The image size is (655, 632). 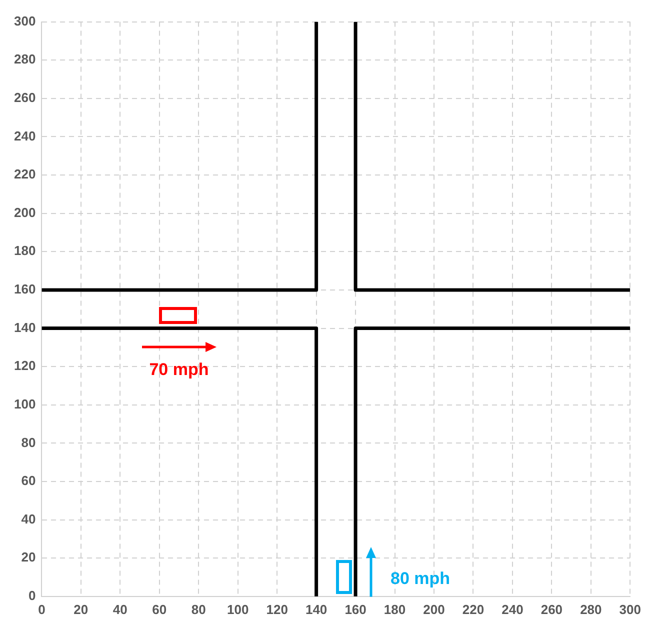 I want to click on x-tick-label: 80, so click(x=198, y=609).